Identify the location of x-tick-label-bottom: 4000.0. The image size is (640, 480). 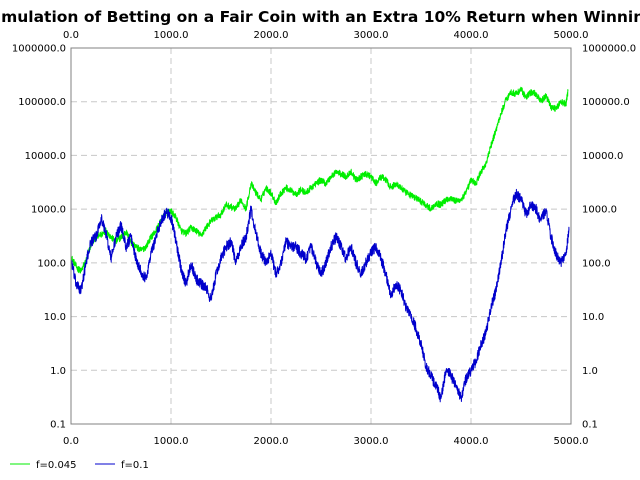
(471, 441).